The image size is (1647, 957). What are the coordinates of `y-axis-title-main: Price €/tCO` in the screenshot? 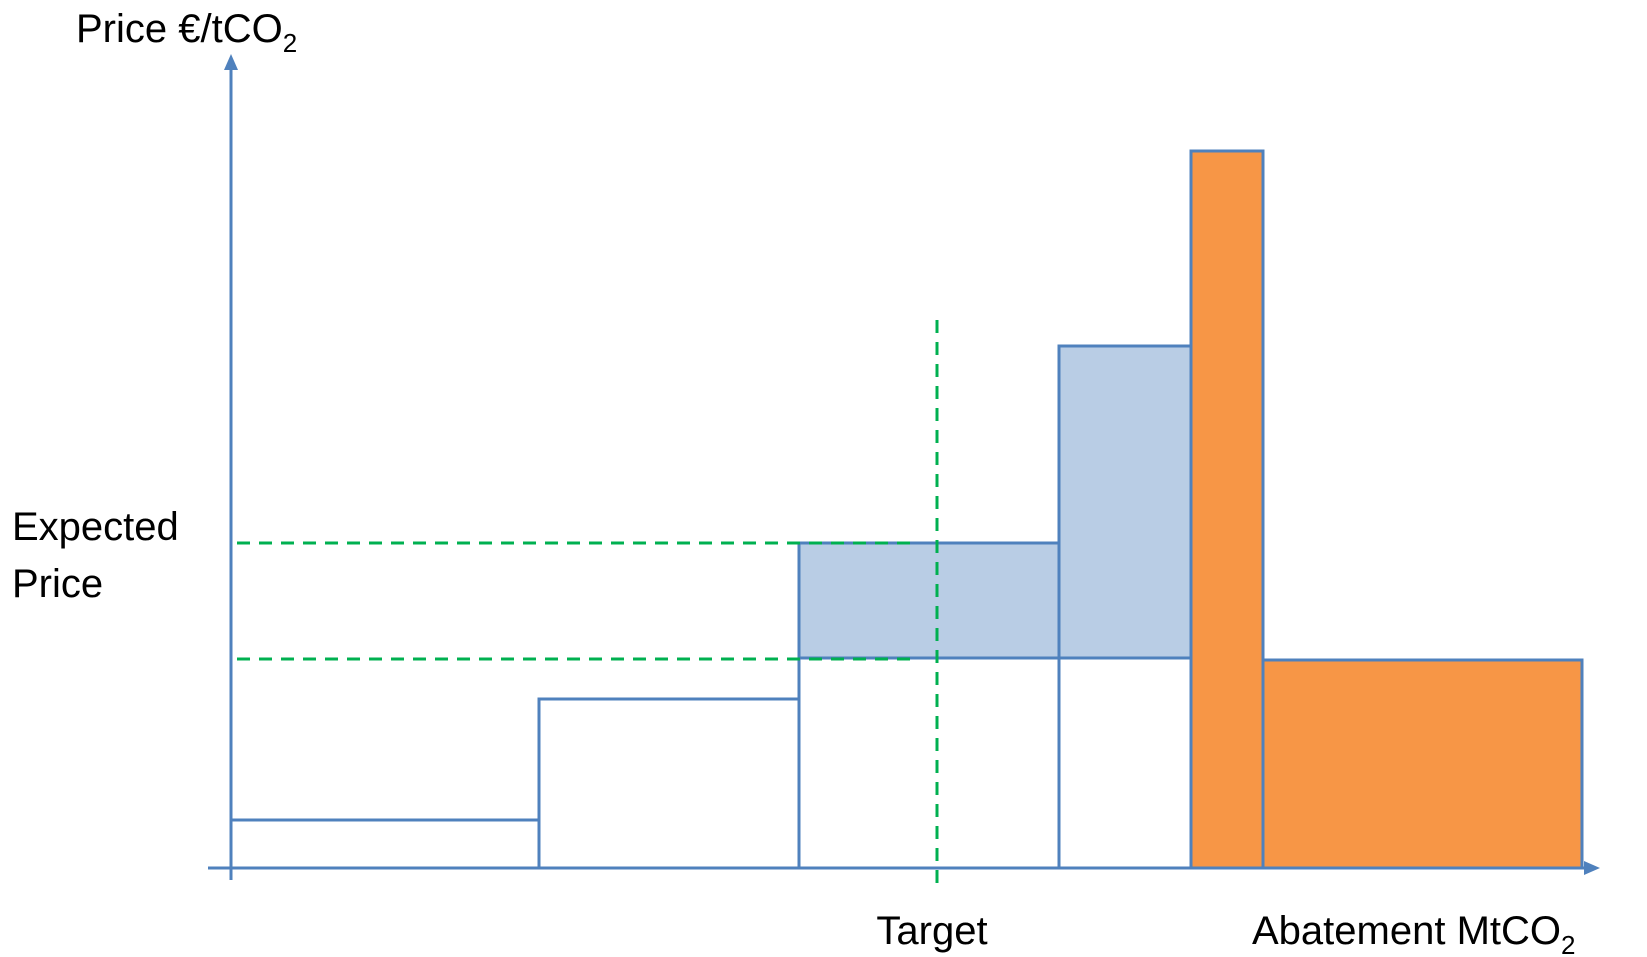 It's located at (179, 29).